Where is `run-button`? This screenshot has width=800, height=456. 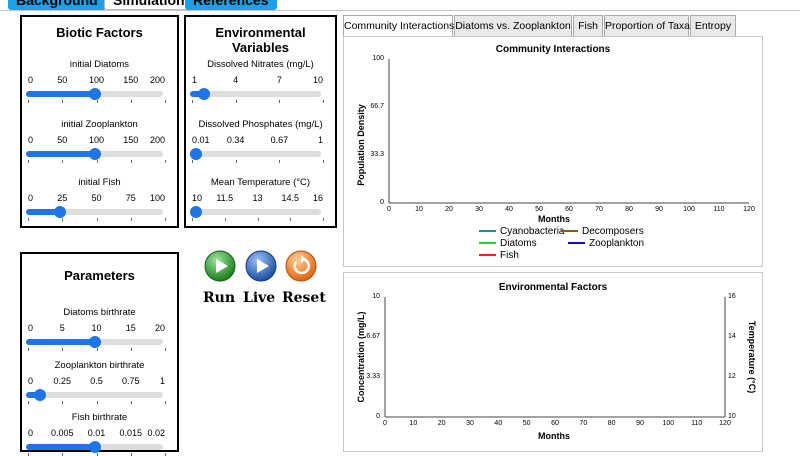
run-button is located at coordinates (220, 266).